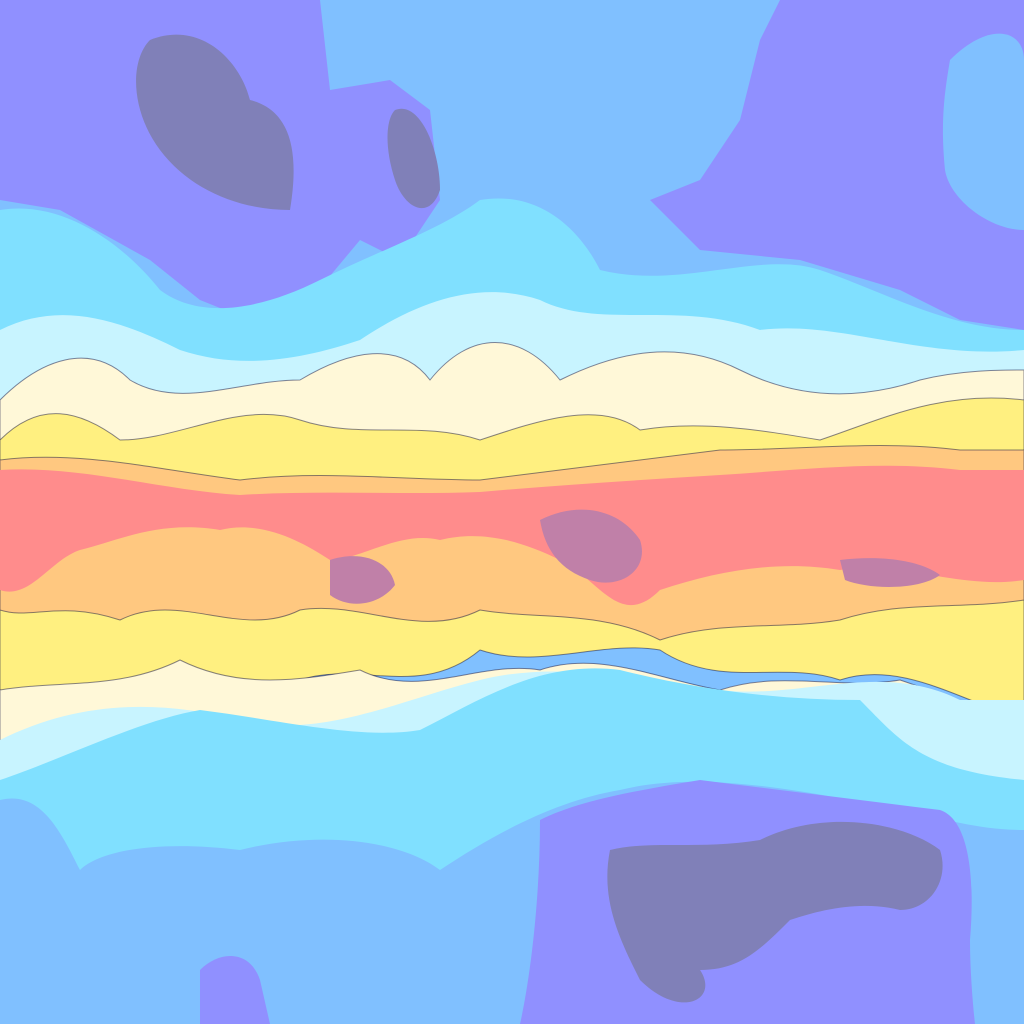 This screenshot has width=1024, height=1024. I want to click on north-cold-region-east, so click(837, 165).